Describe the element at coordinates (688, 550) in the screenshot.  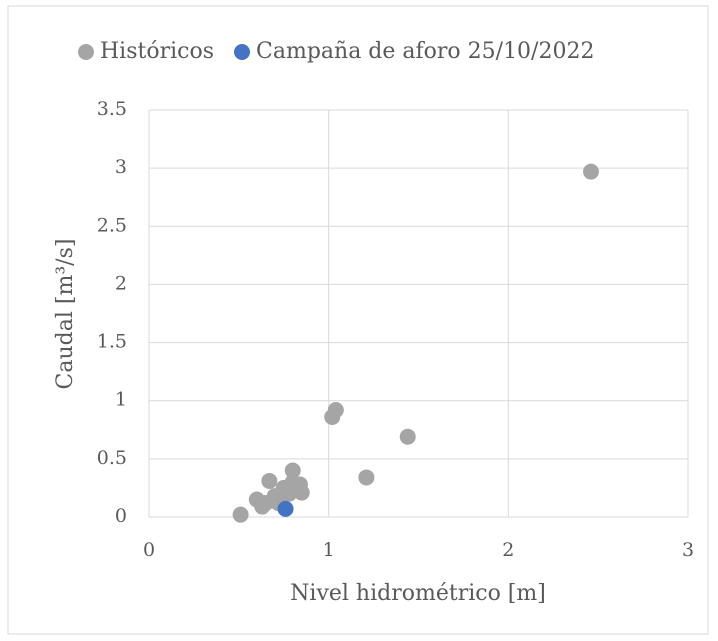
I see `x-tick-label: 3` at that location.